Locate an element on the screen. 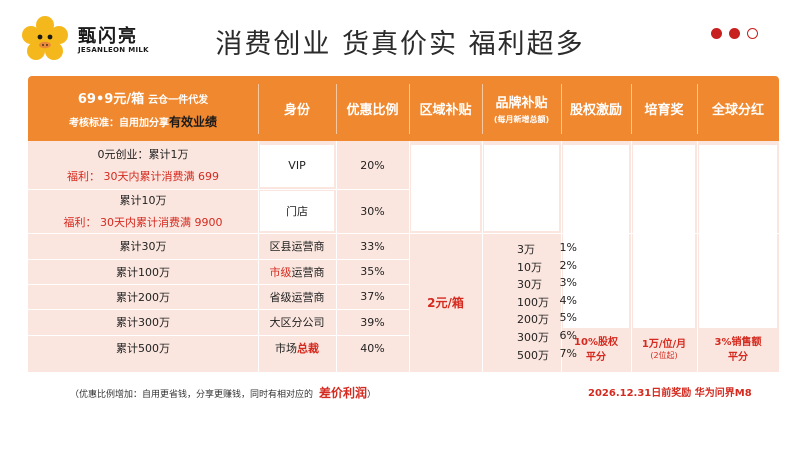 This screenshot has height=450, width=800. row-ratio: 37% is located at coordinates (372, 296).